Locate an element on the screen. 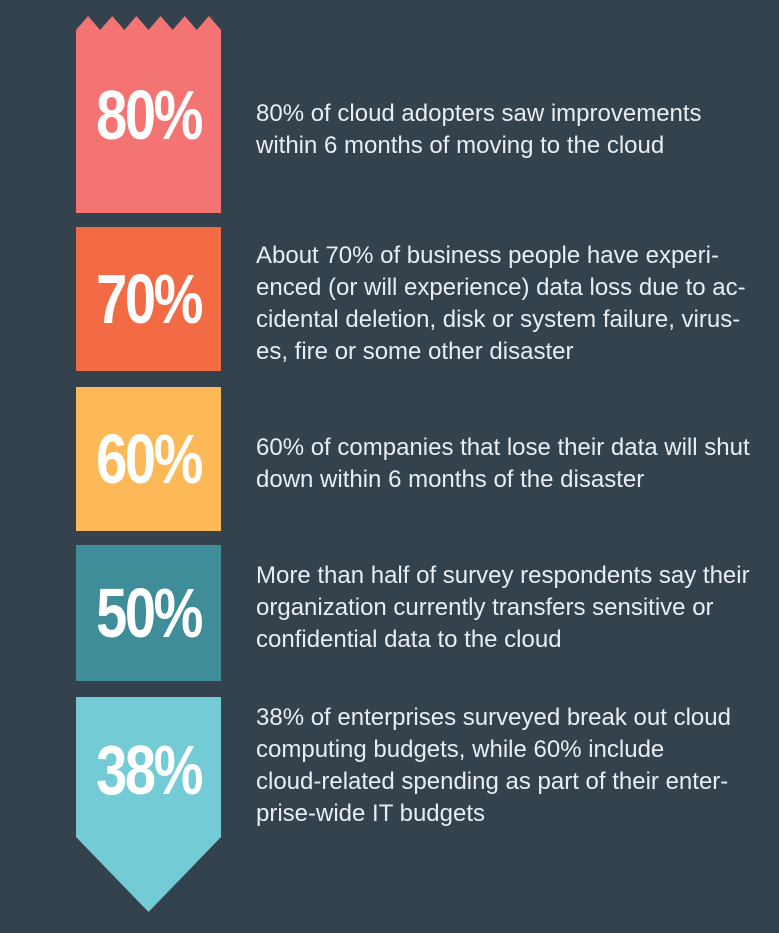 This screenshot has width=779, height=933. stat-value: 60% is located at coordinates (149, 459).